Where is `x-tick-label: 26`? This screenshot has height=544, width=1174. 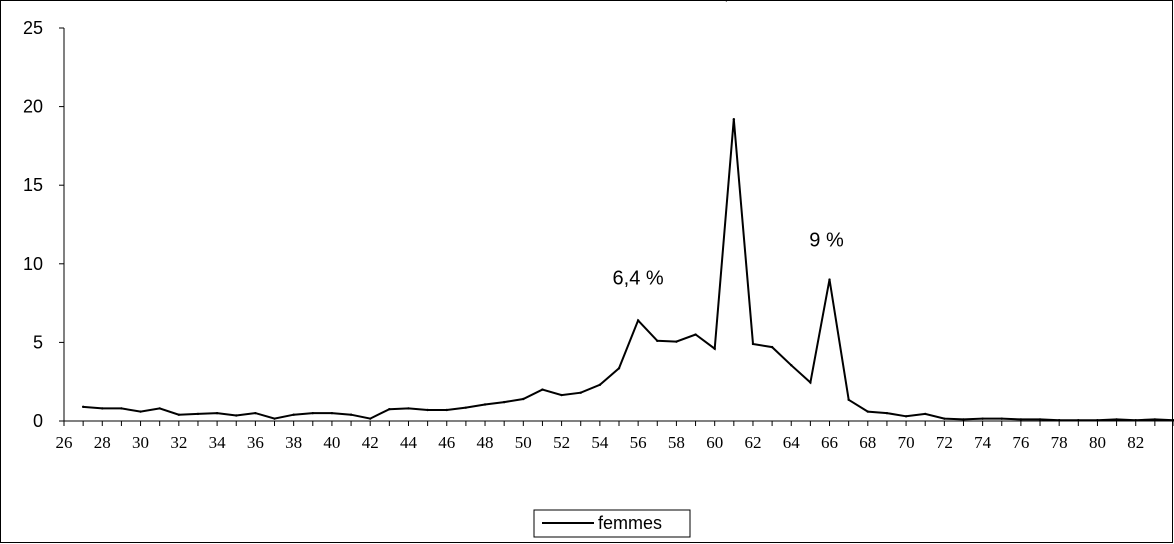 x-tick-label: 26 is located at coordinates (64, 442).